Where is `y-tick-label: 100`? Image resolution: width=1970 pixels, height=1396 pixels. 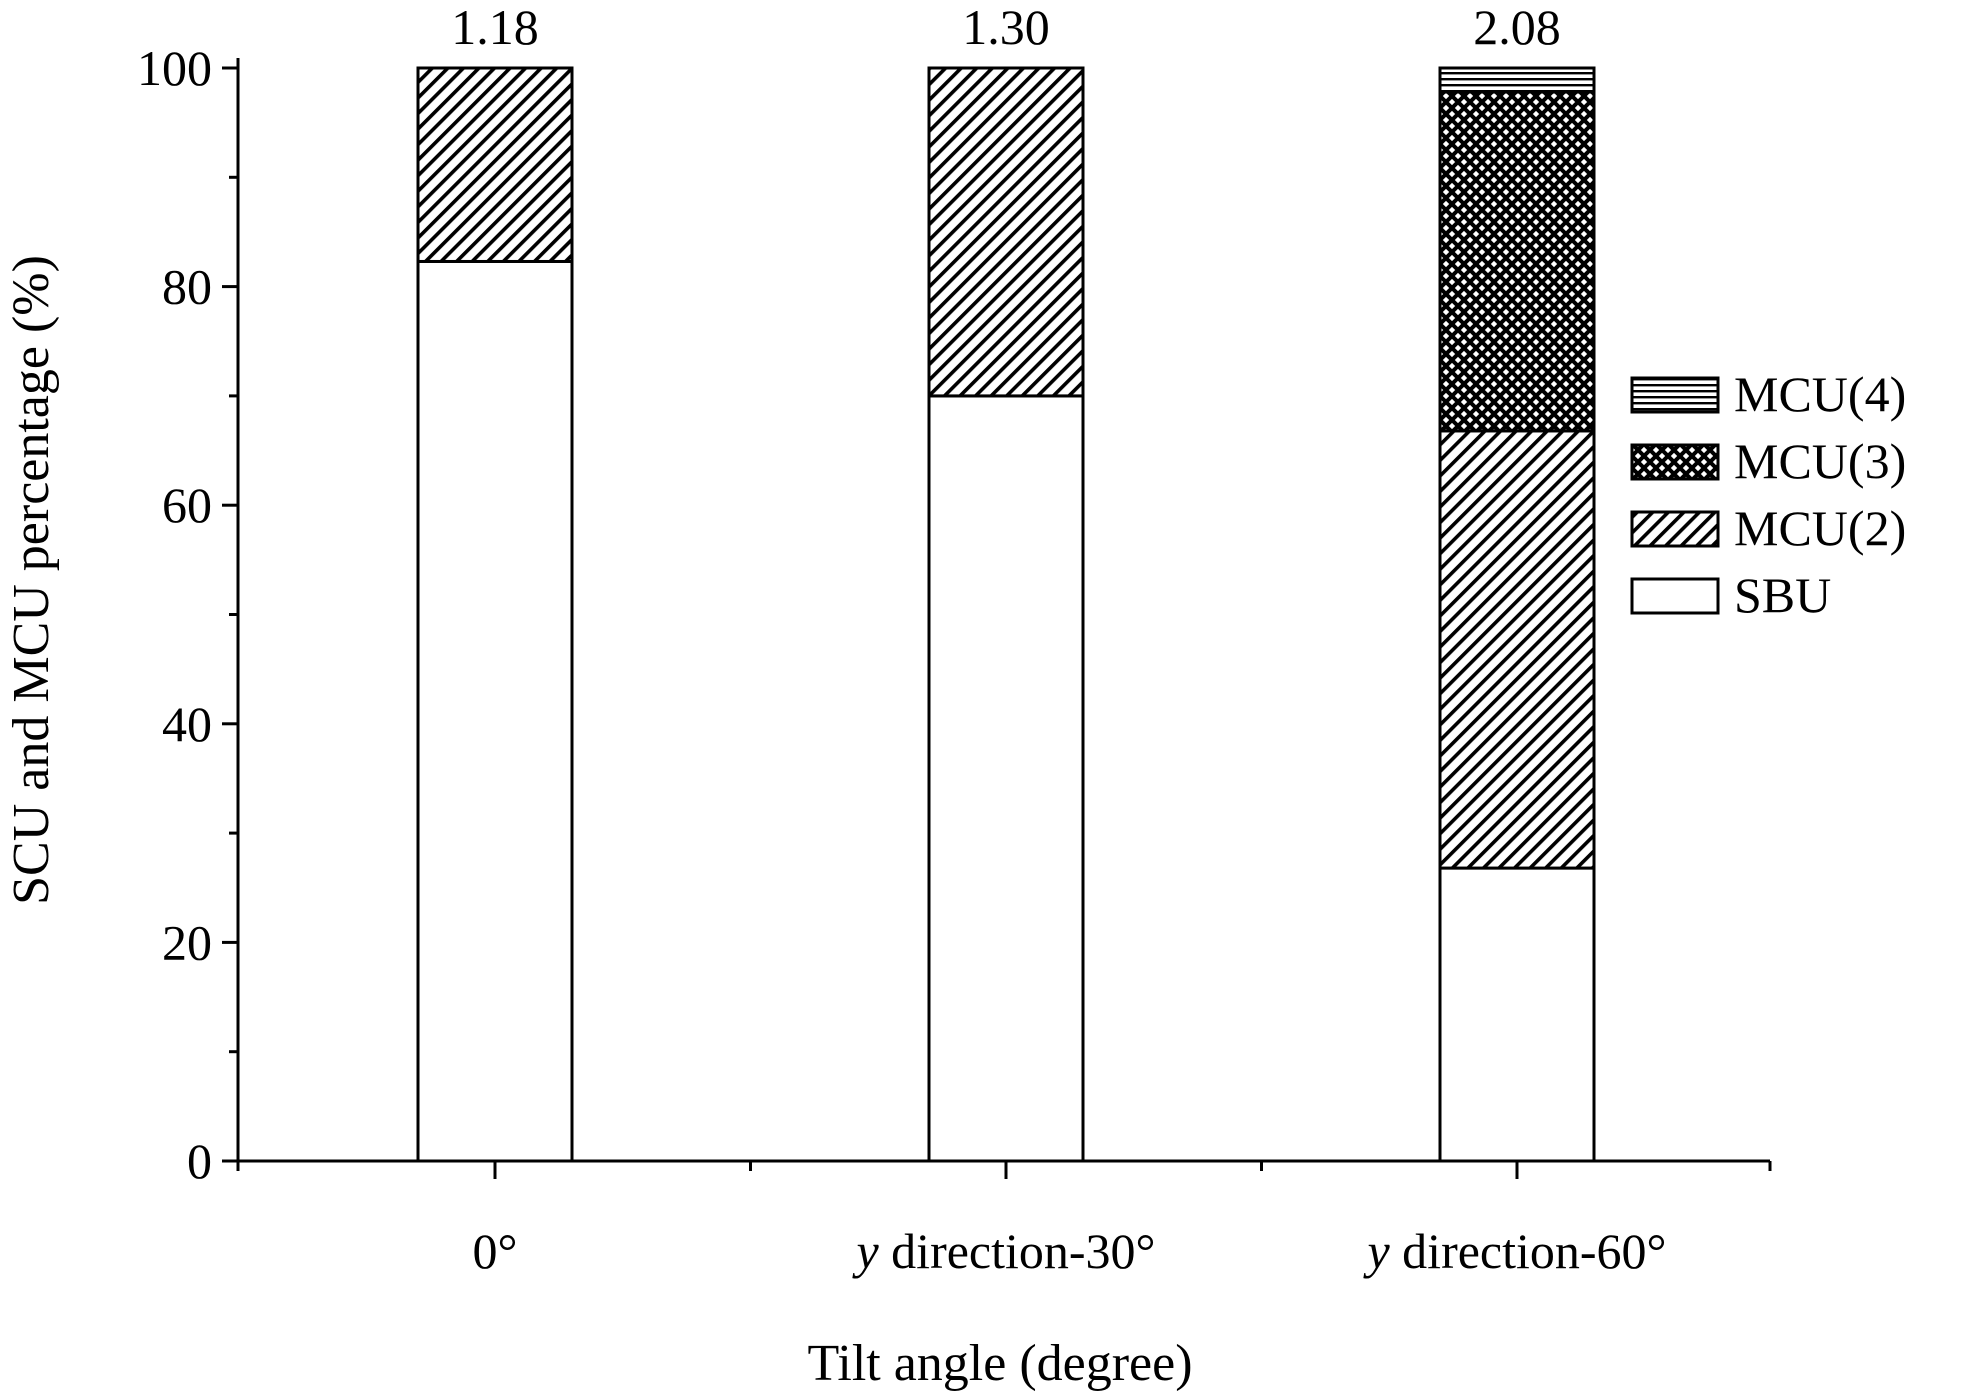 y-tick-label: 100 is located at coordinates (174, 68).